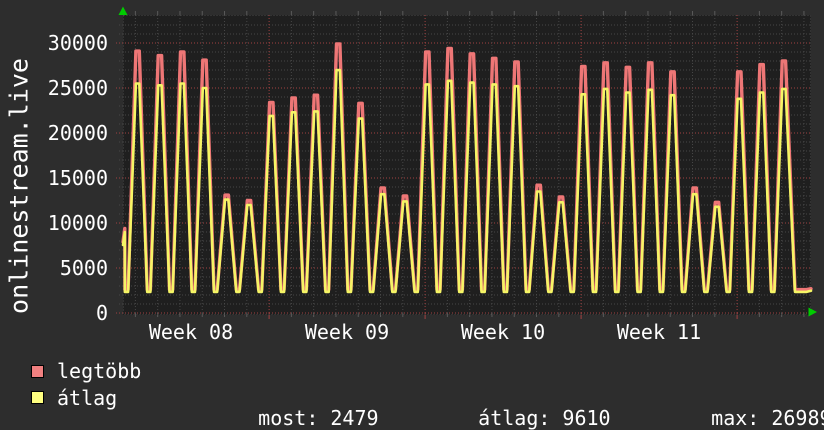  I want to click on x-axis-arrow-icon, so click(812, 312).